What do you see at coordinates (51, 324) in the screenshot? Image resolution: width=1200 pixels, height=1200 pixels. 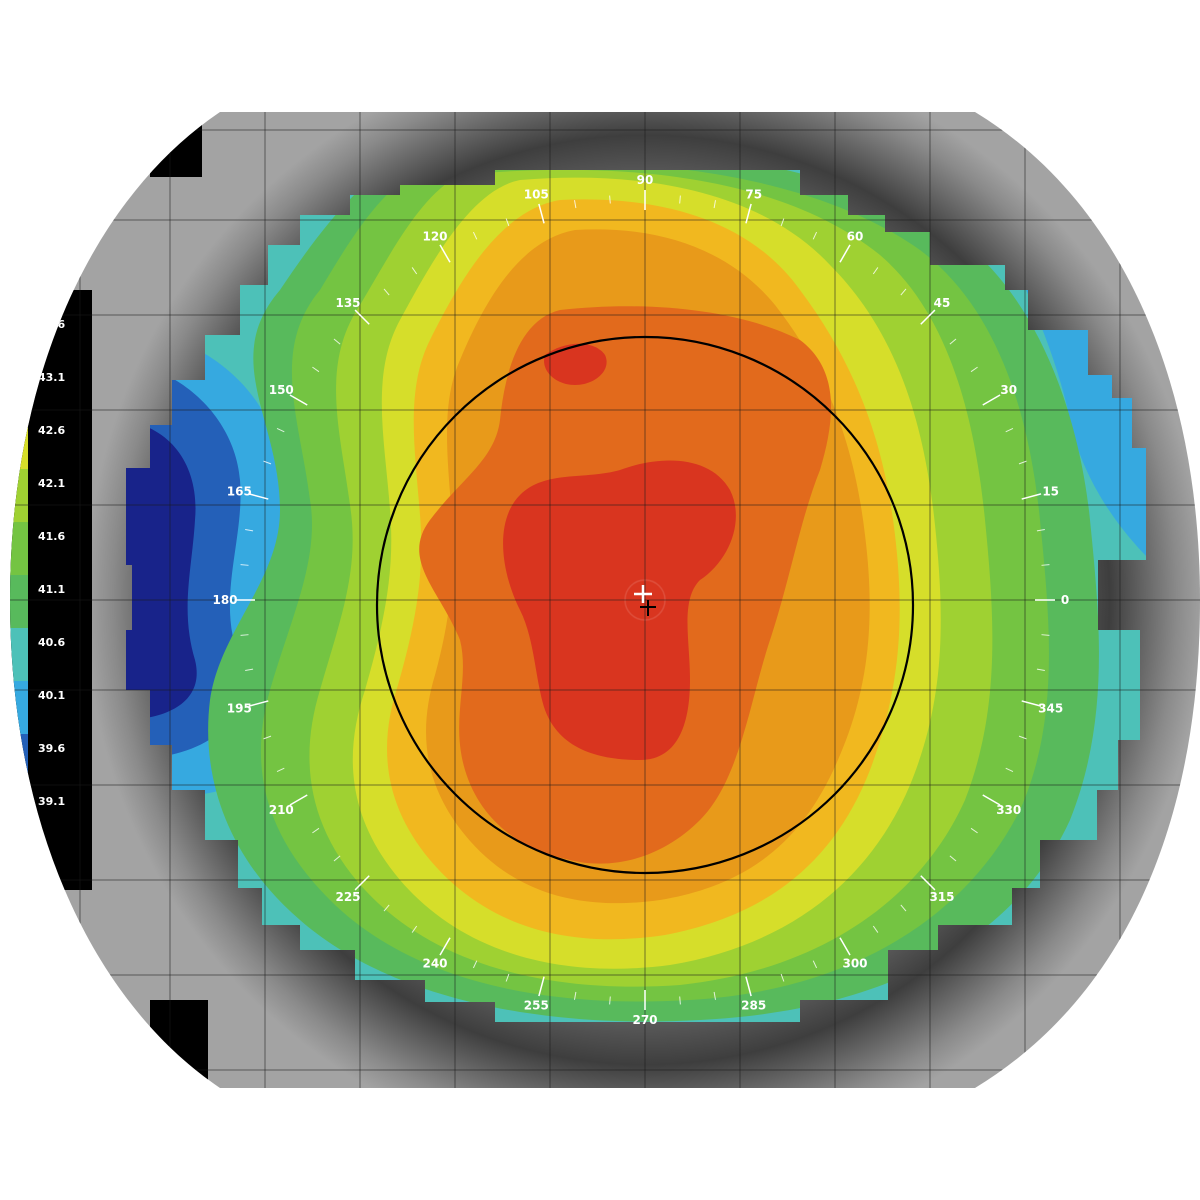 I see `scale-label: 43.6` at bounding box center [51, 324].